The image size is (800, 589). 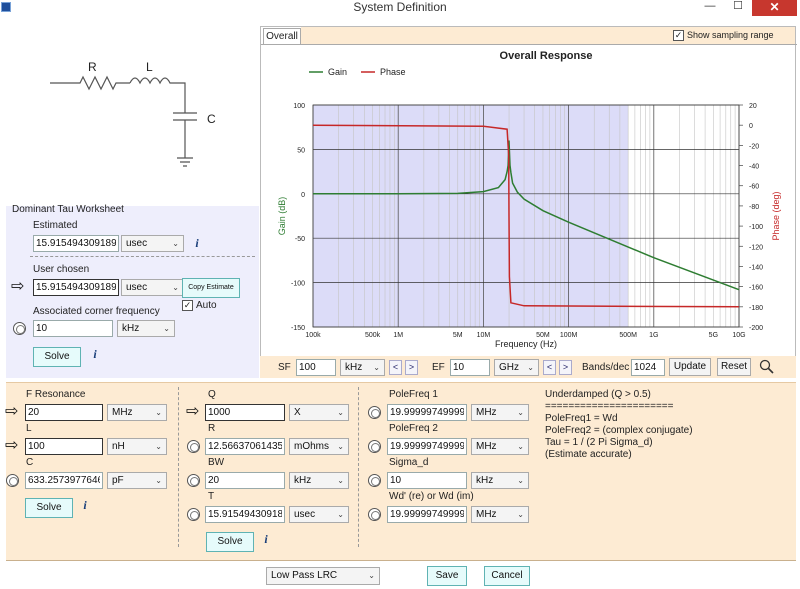 I want to click on sf-unit-select: kHz ⌄, so click(x=362, y=367).